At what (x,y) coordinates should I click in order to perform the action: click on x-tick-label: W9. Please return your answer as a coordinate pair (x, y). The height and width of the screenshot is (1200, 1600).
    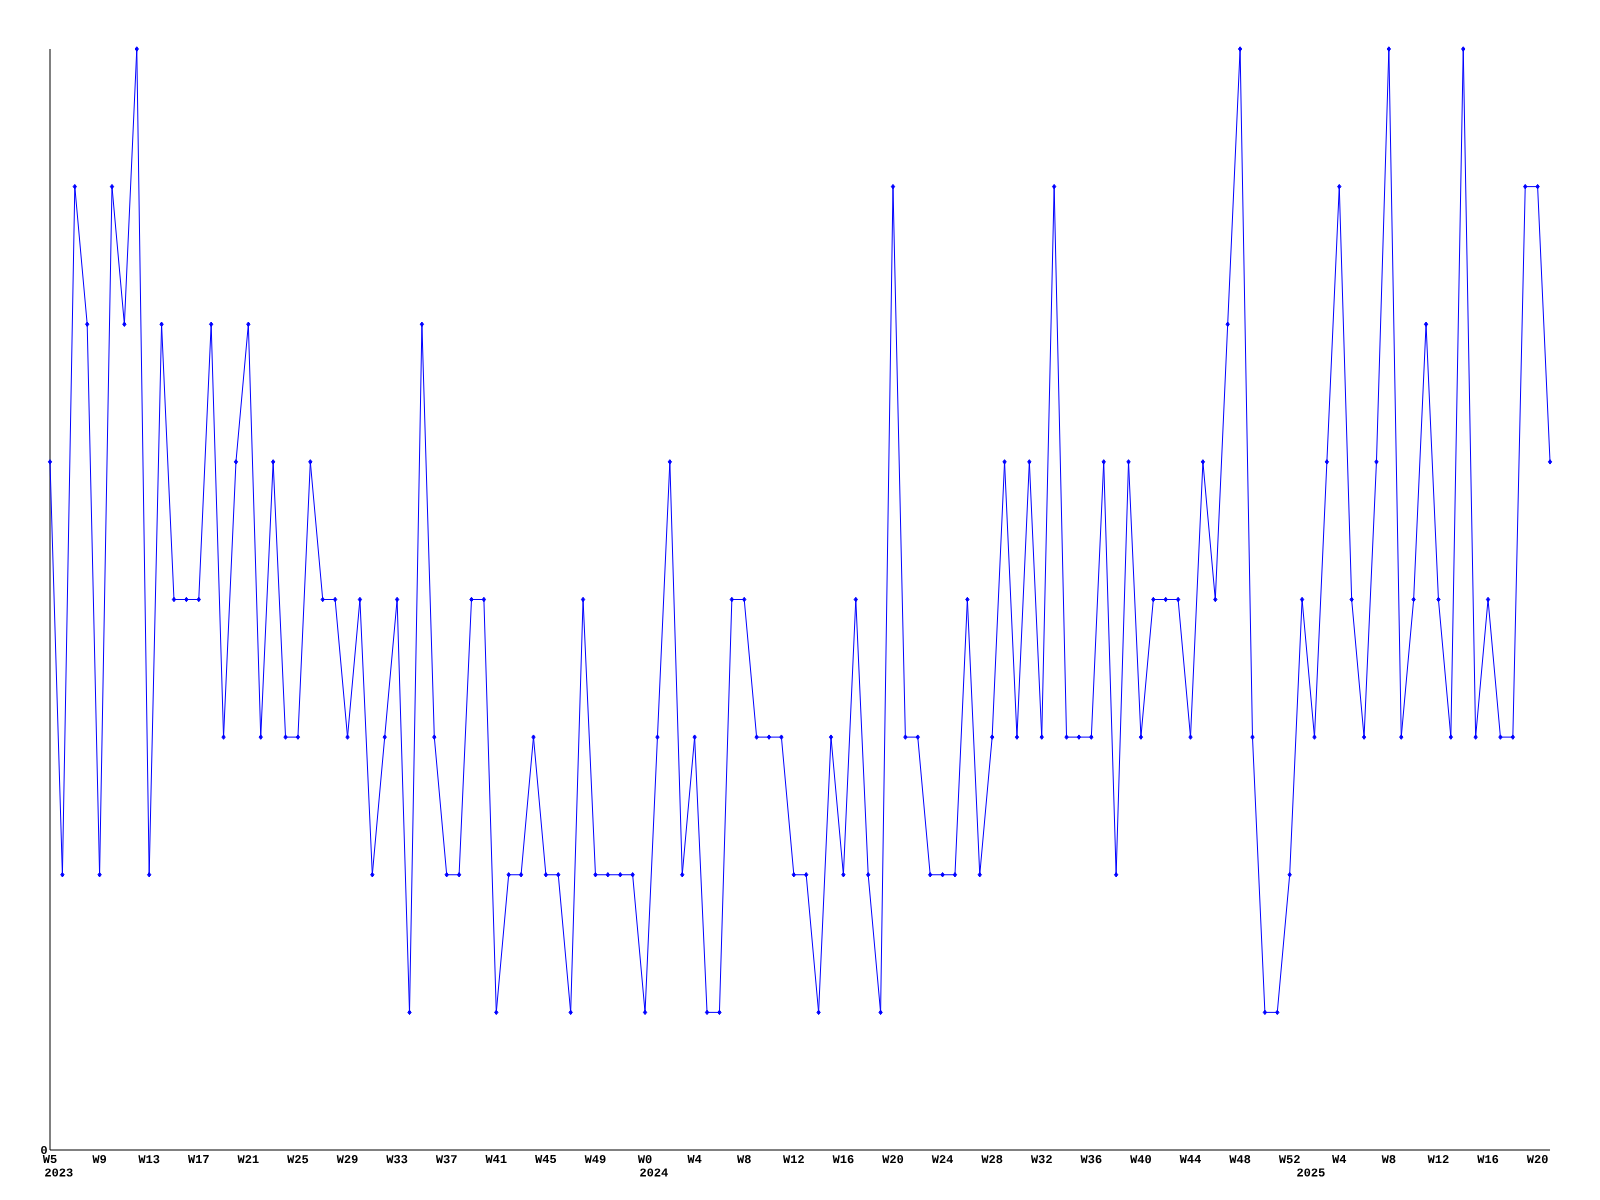
    Looking at the image, I should click on (99, 1159).